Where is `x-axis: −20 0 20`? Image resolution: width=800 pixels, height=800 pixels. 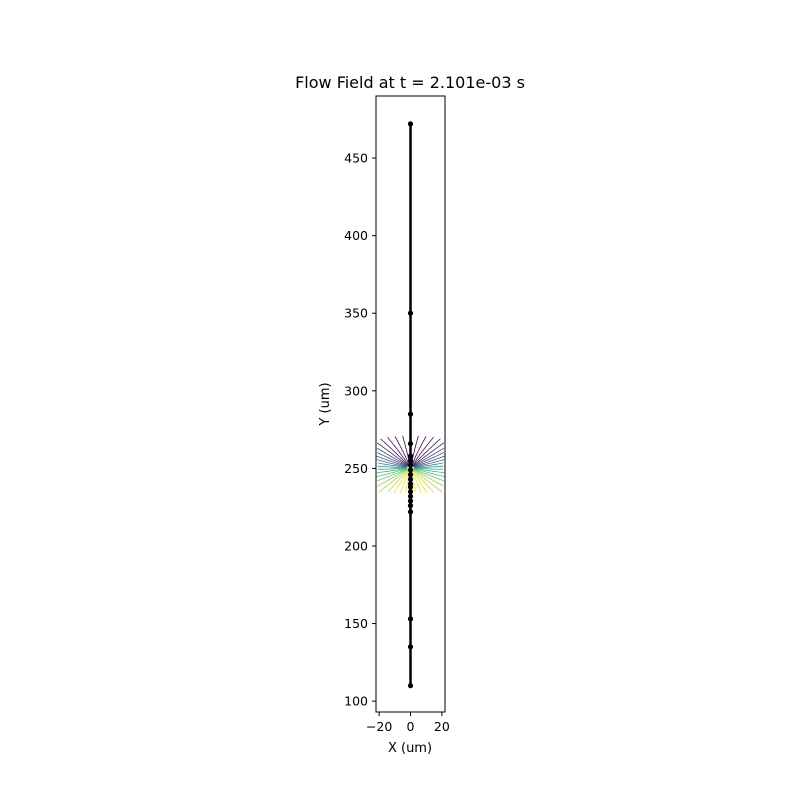
x-axis: −20 0 20 is located at coordinates (408, 723).